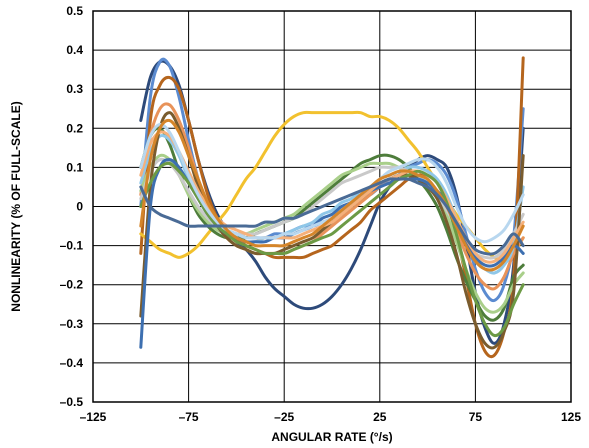 The width and height of the screenshot is (589, 448). Describe the element at coordinates (72, 246) in the screenshot. I see `y-tick-label: –0.1` at that location.